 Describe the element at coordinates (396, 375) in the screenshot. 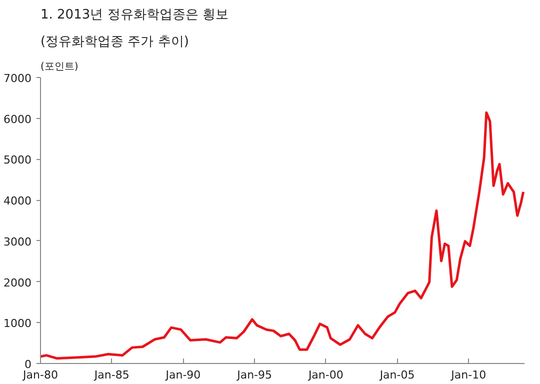

I see `x-tick-label: Jan-05` at that location.